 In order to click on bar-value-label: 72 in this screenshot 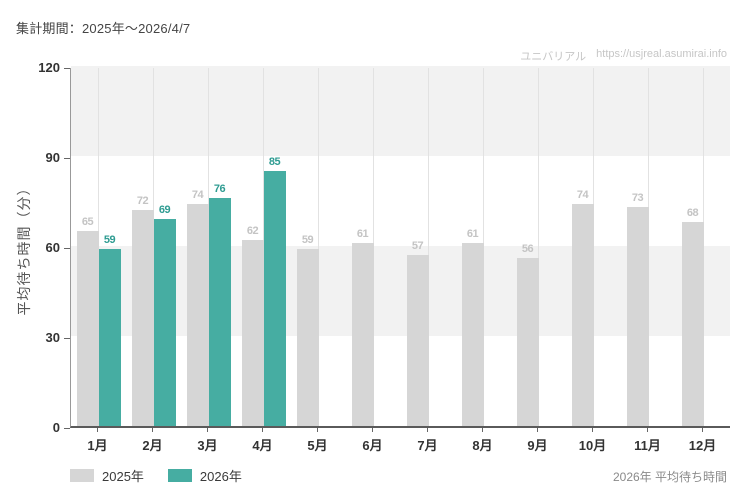, I will do `click(142, 201)`.